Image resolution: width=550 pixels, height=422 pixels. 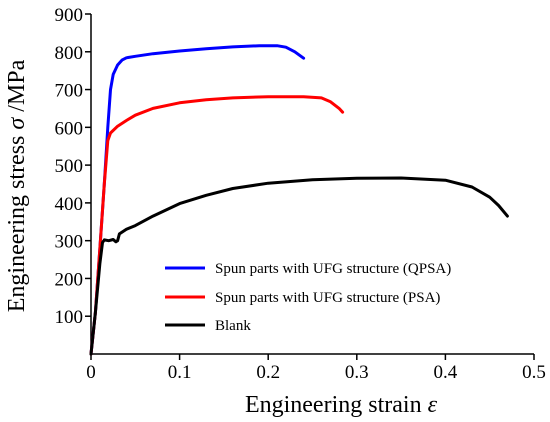 I want to click on x-tick-label: 0.5, so click(x=534, y=372).